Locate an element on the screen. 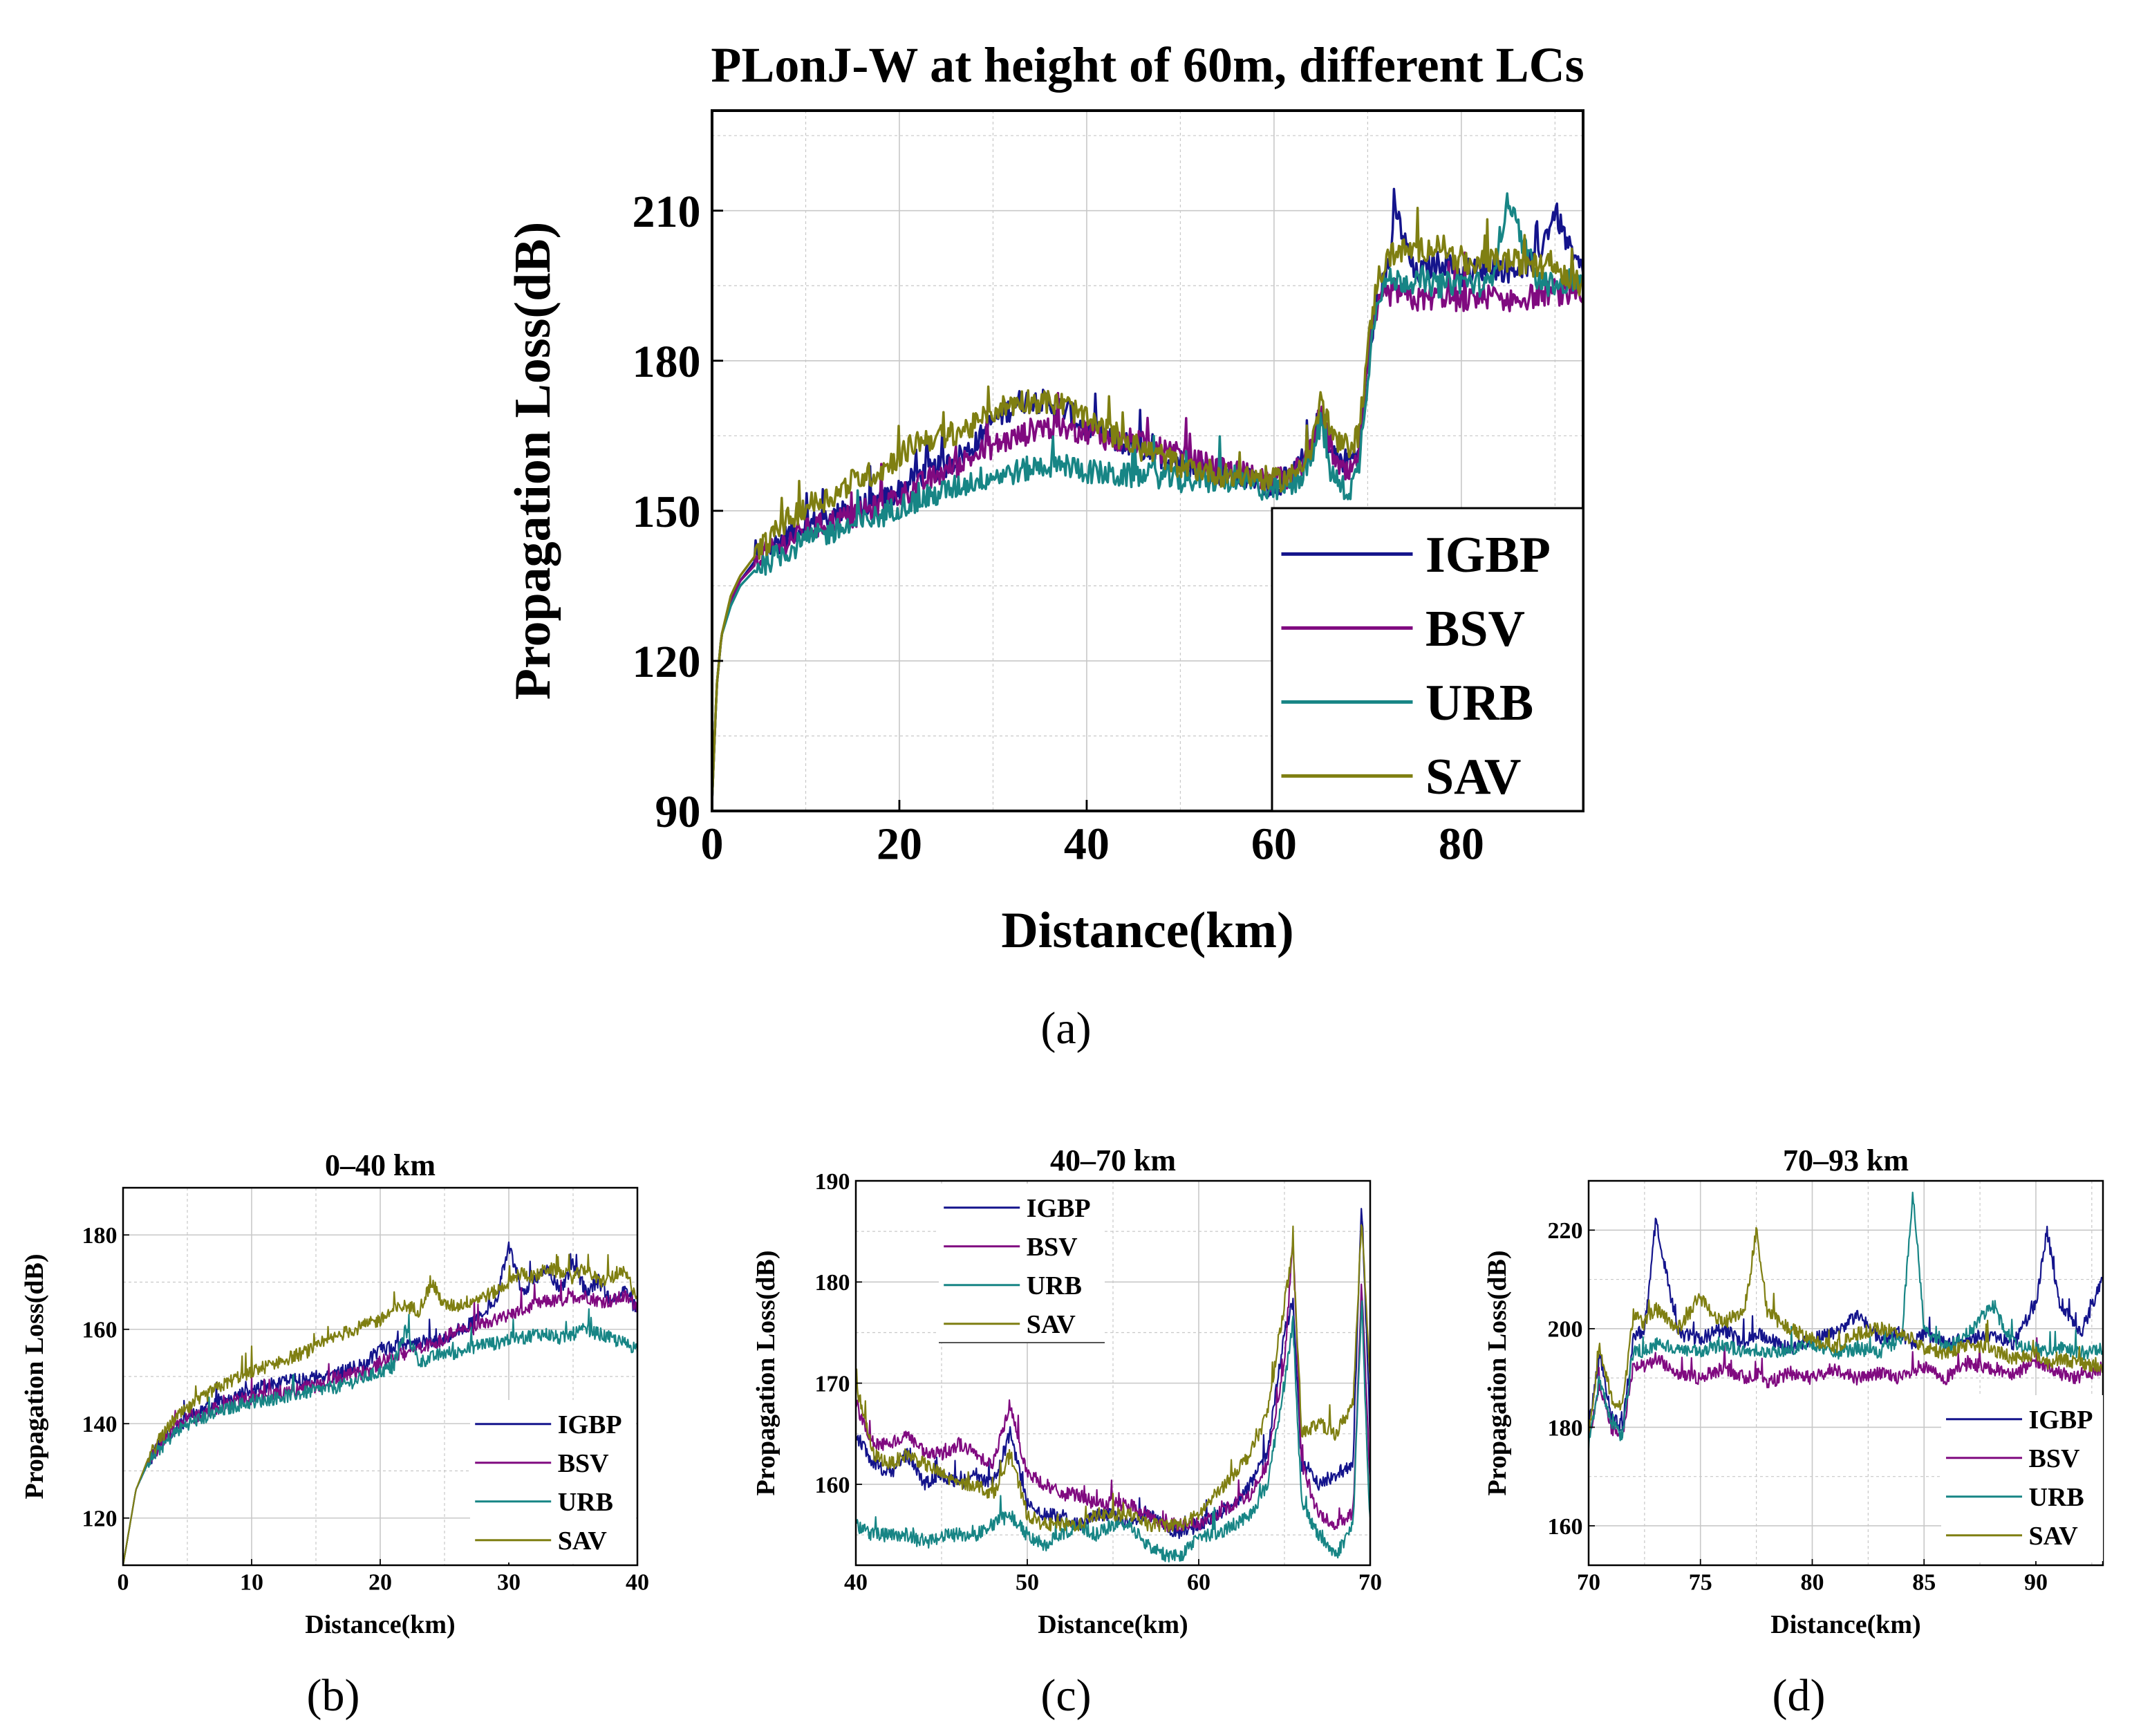 The width and height of the screenshot is (2132, 1736). caption-a: (a) is located at coordinates (1066, 1028).